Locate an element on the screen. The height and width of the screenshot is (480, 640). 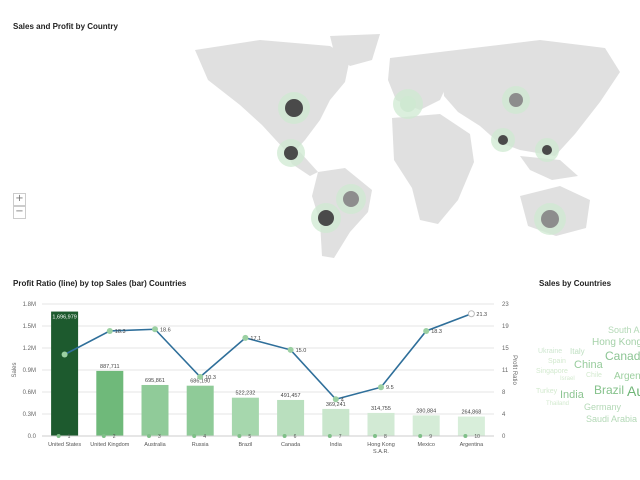
zoom-out-button: − is located at coordinates (19, 212).